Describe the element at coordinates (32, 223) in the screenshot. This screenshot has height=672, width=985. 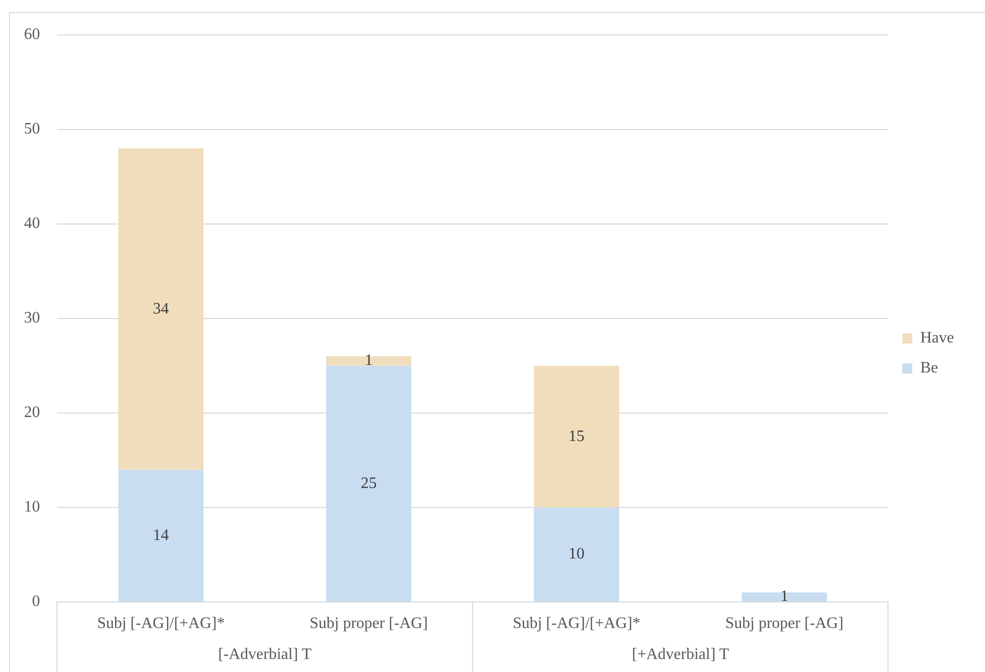
I see `y-tick-label: 40` at that location.